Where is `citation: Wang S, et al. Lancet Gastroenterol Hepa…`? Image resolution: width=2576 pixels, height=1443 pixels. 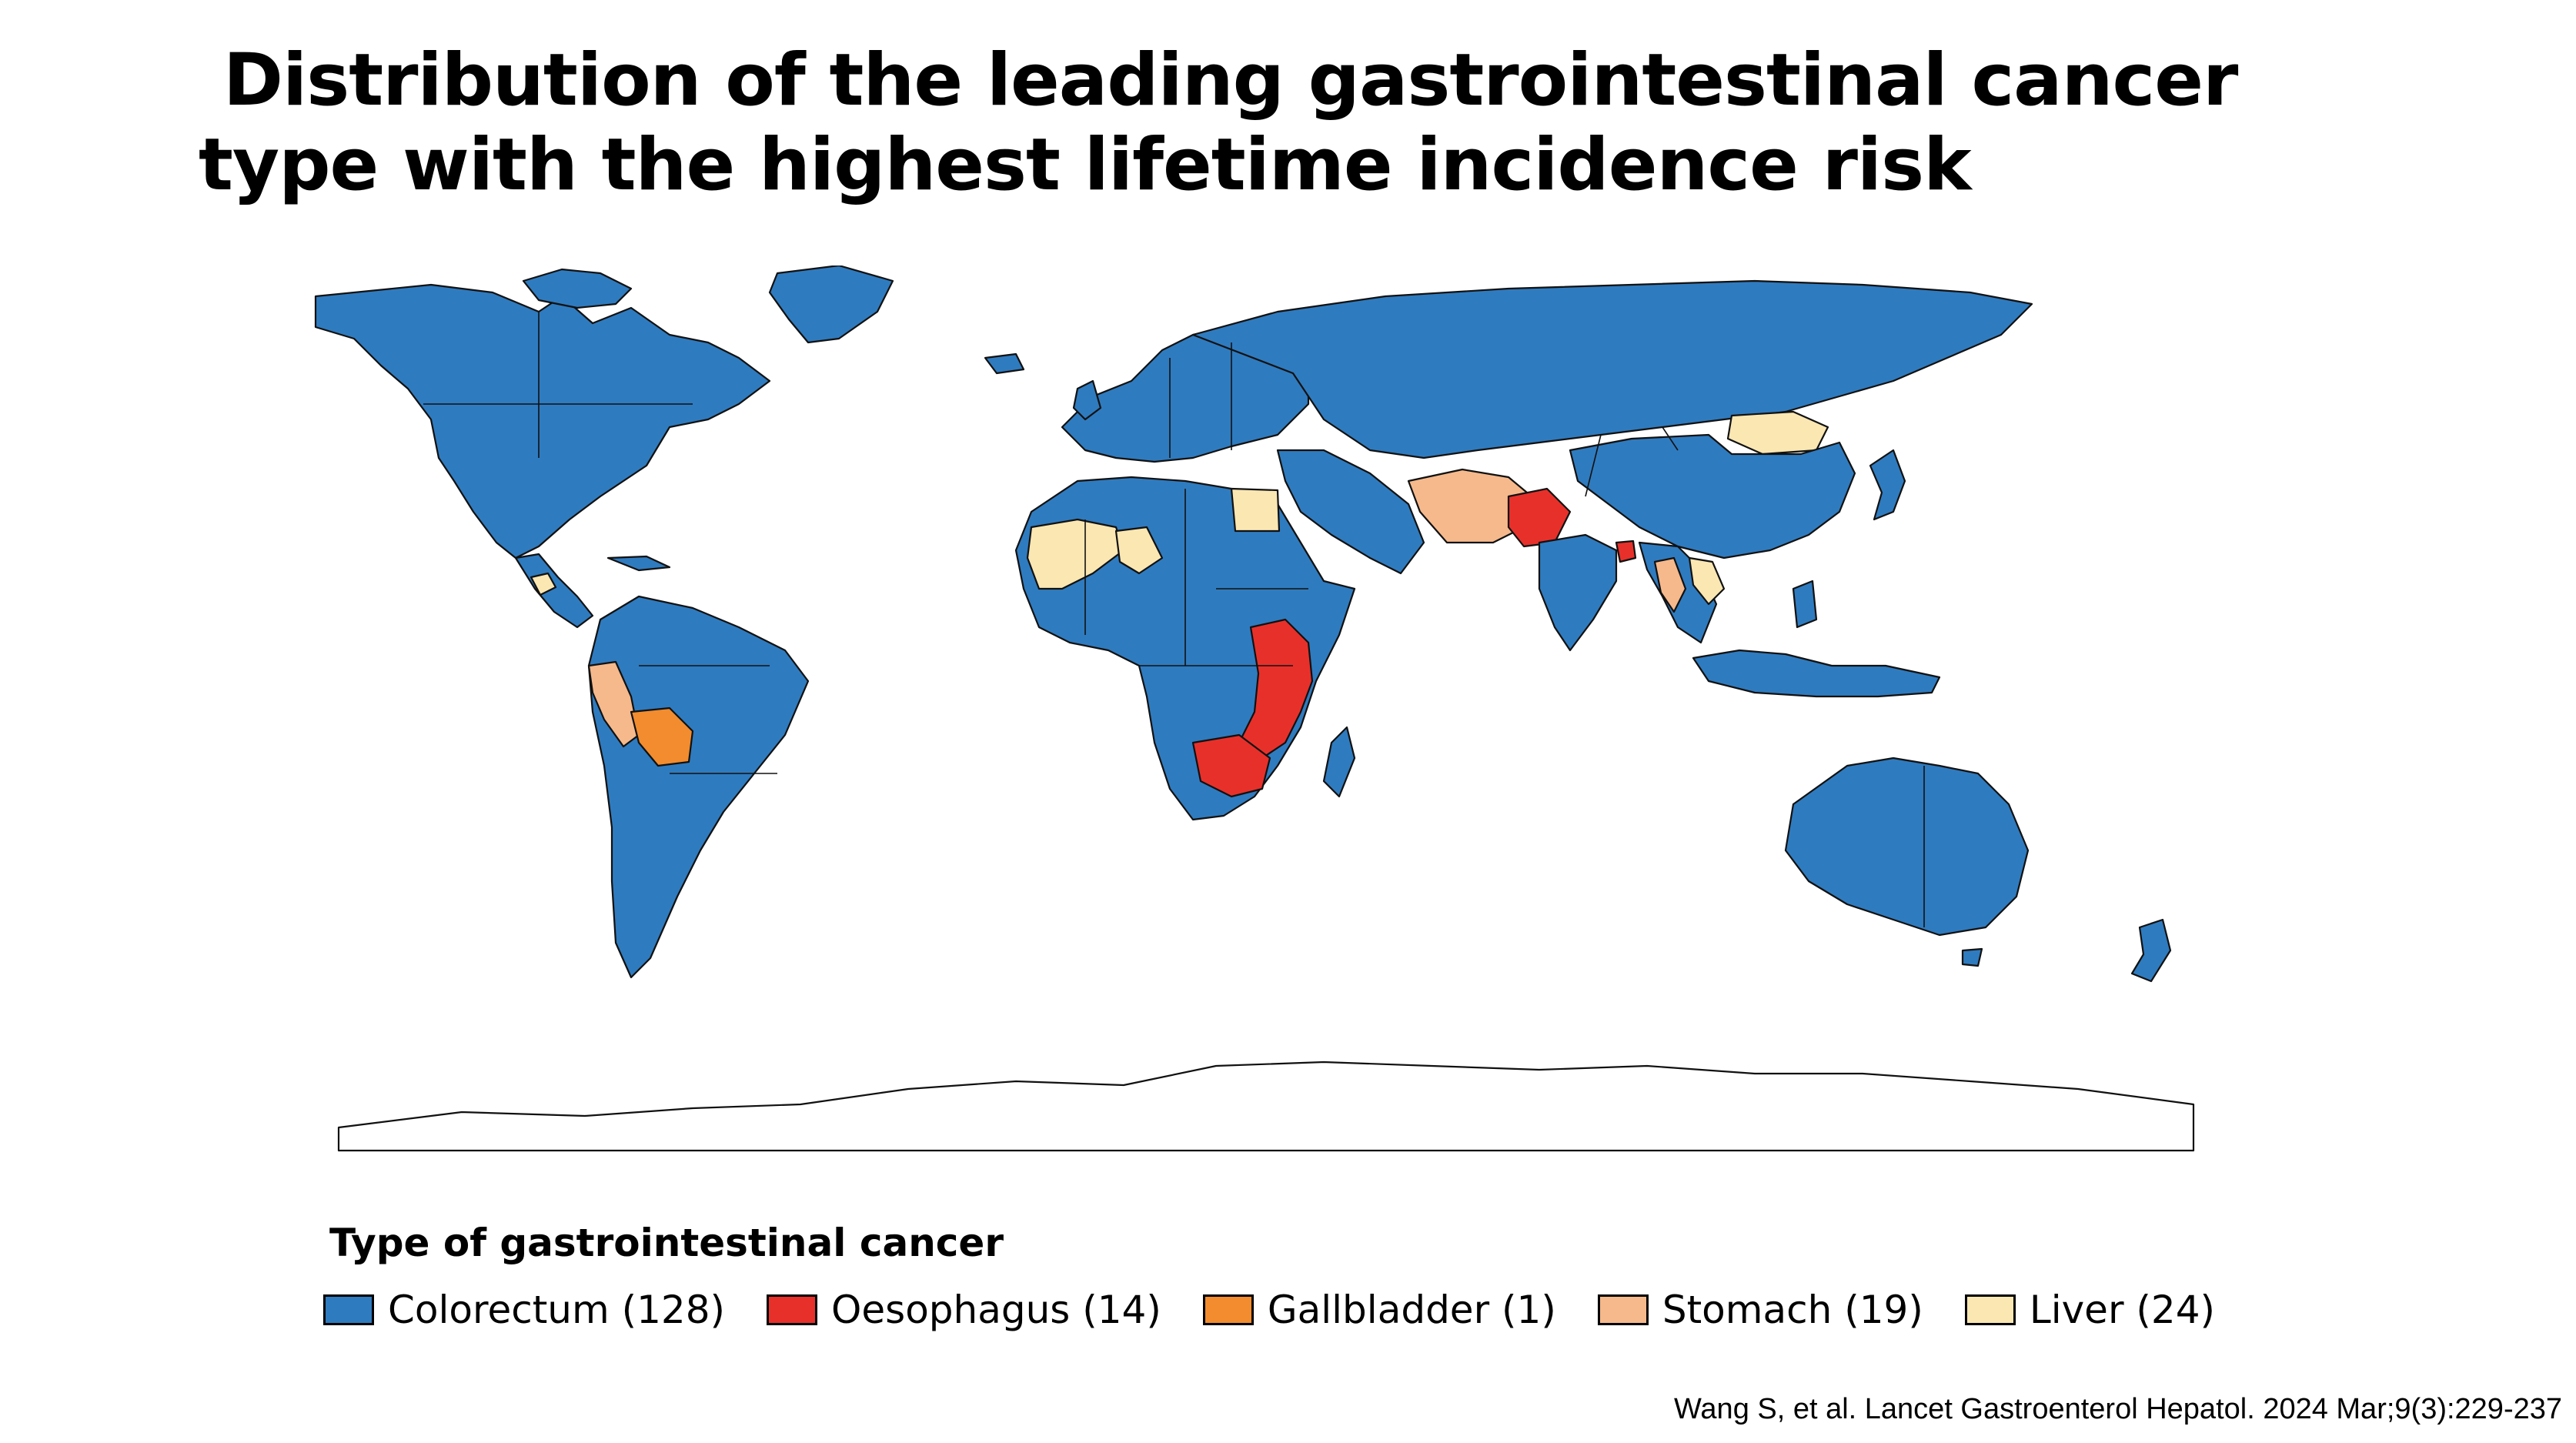
citation: Wang S, et al. Lancet Gastroenterol Hepa… is located at coordinates (2117, 1409).